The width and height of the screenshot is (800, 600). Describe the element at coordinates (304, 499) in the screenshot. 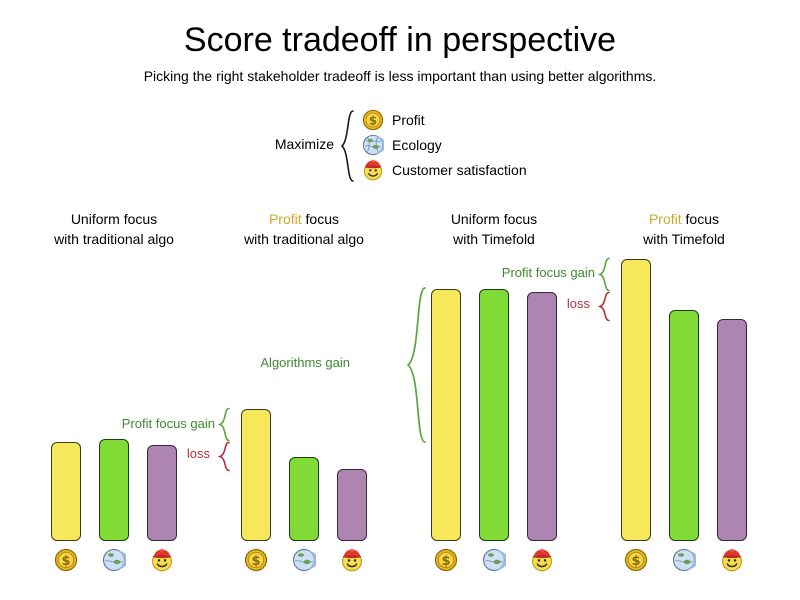

I see `bar-ecology-g2` at that location.